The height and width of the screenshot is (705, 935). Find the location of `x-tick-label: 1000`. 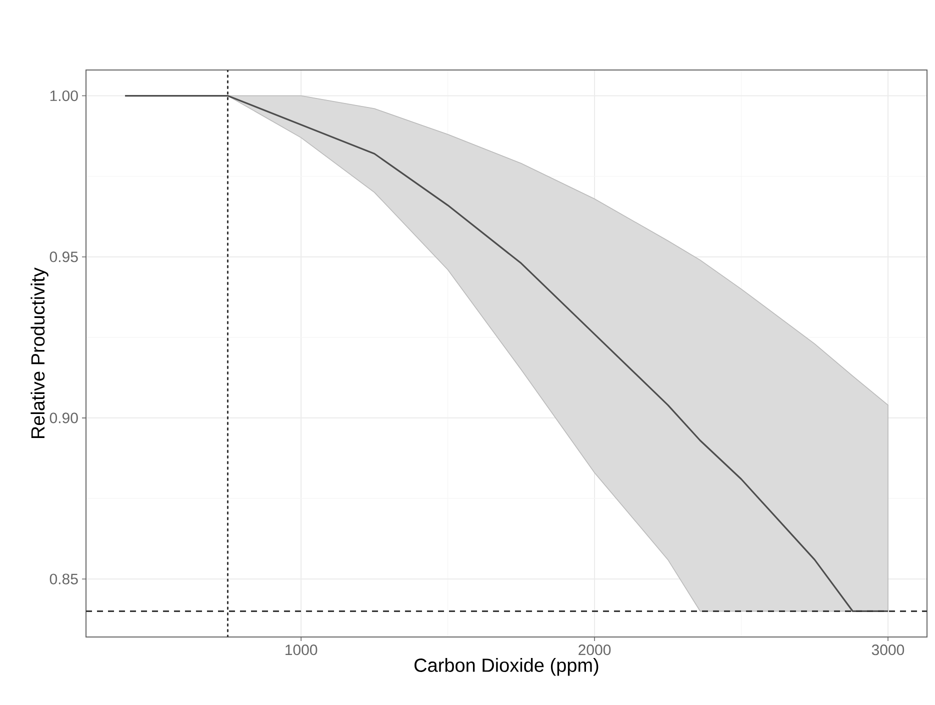

x-tick-label: 1000 is located at coordinates (302, 650).